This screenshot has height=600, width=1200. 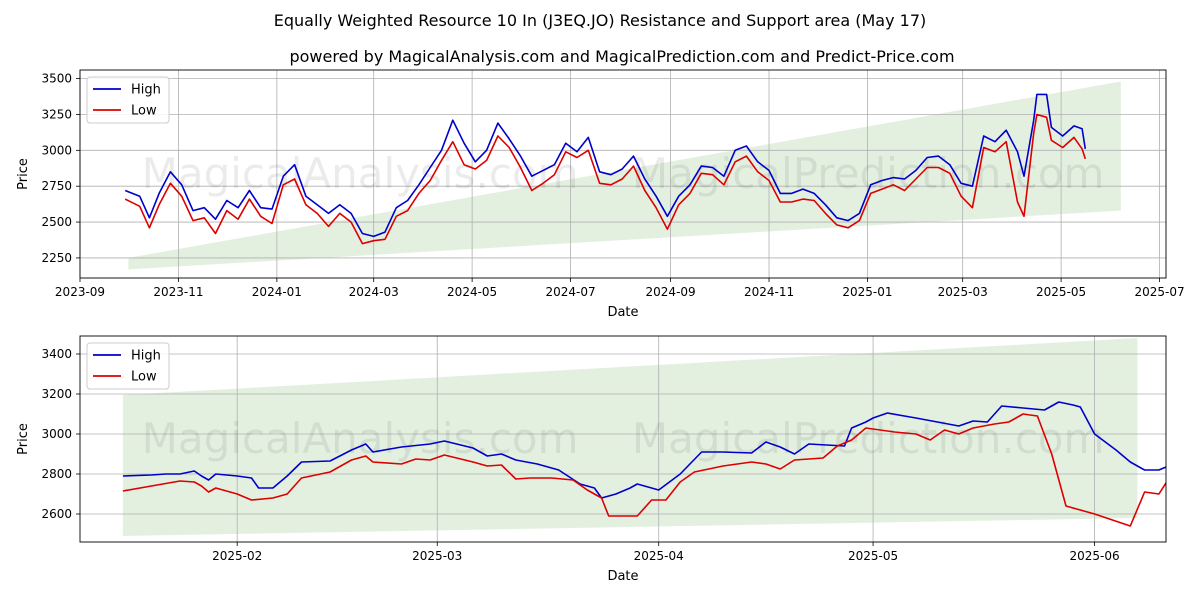 I want to click on series-line-high, so click(x=644, y=450).